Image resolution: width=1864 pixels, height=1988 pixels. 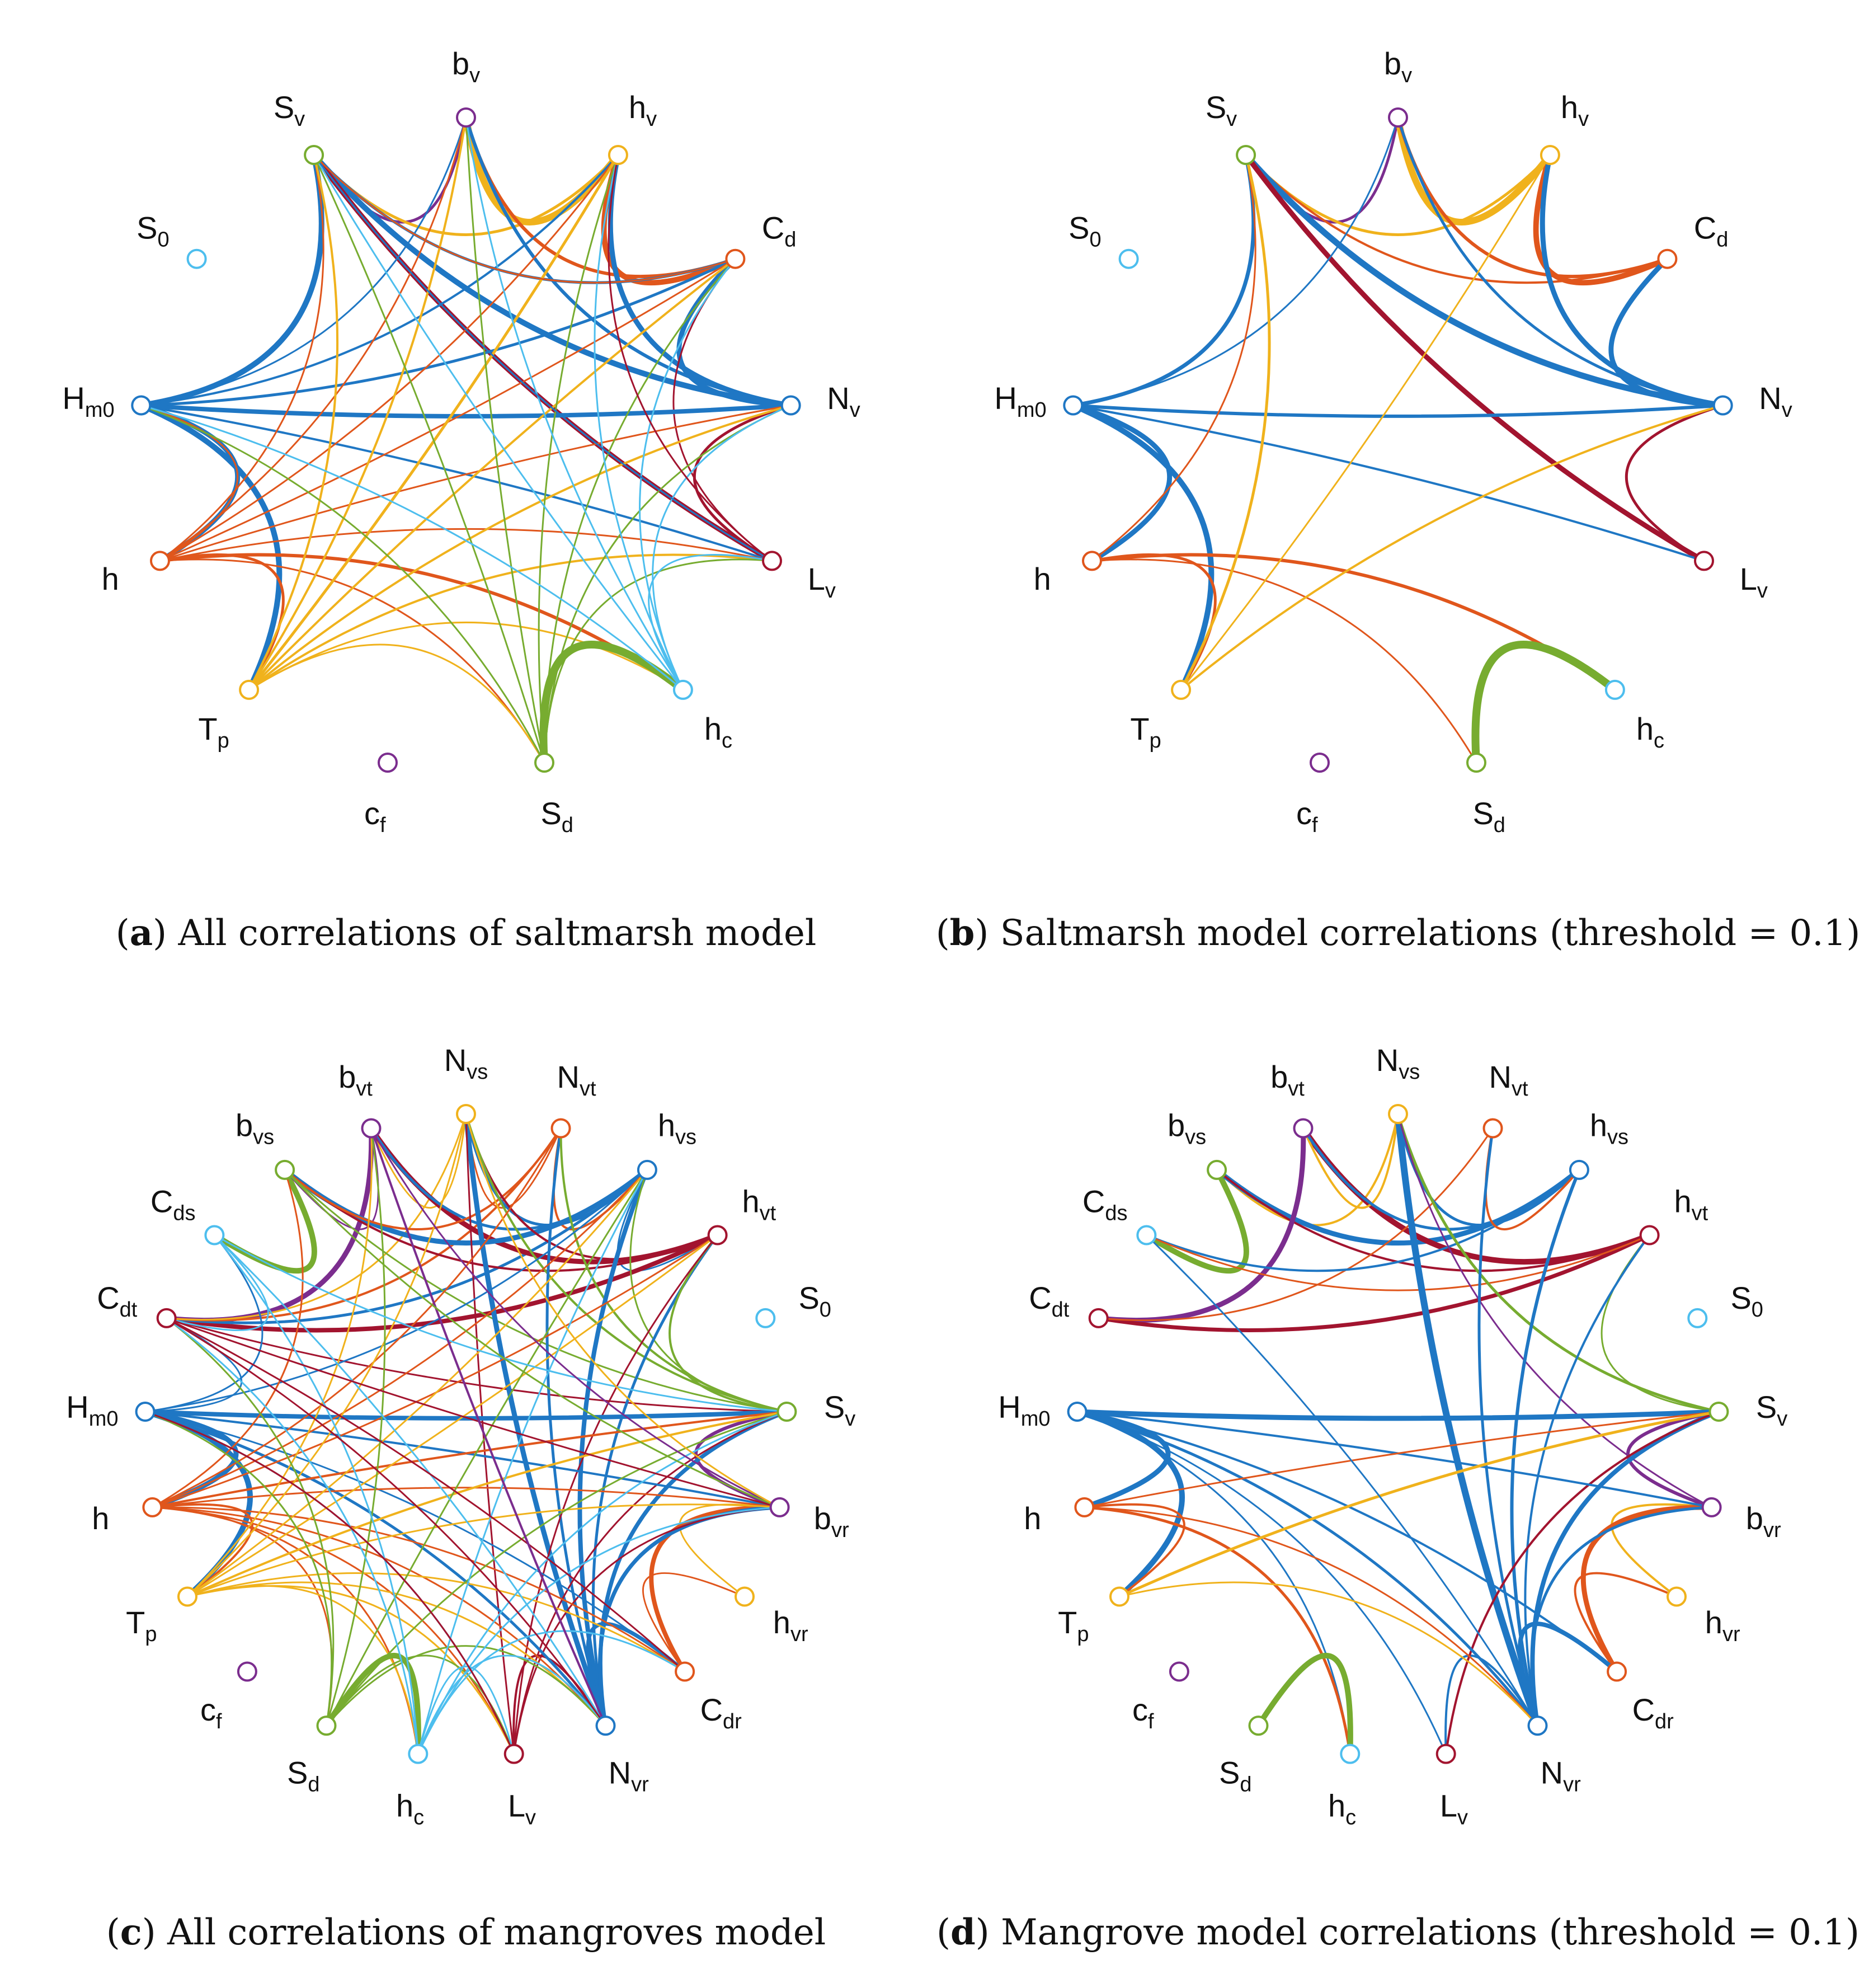 I want to click on link-Sd-hc, so click(x=613, y=704).